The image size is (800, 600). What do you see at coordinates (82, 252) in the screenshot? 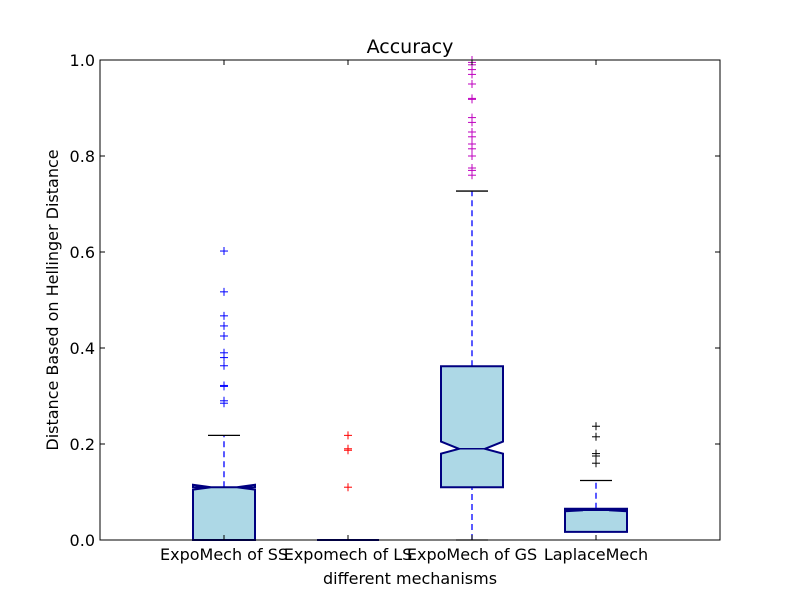
I see `y-tick-label: 0.6` at bounding box center [82, 252].